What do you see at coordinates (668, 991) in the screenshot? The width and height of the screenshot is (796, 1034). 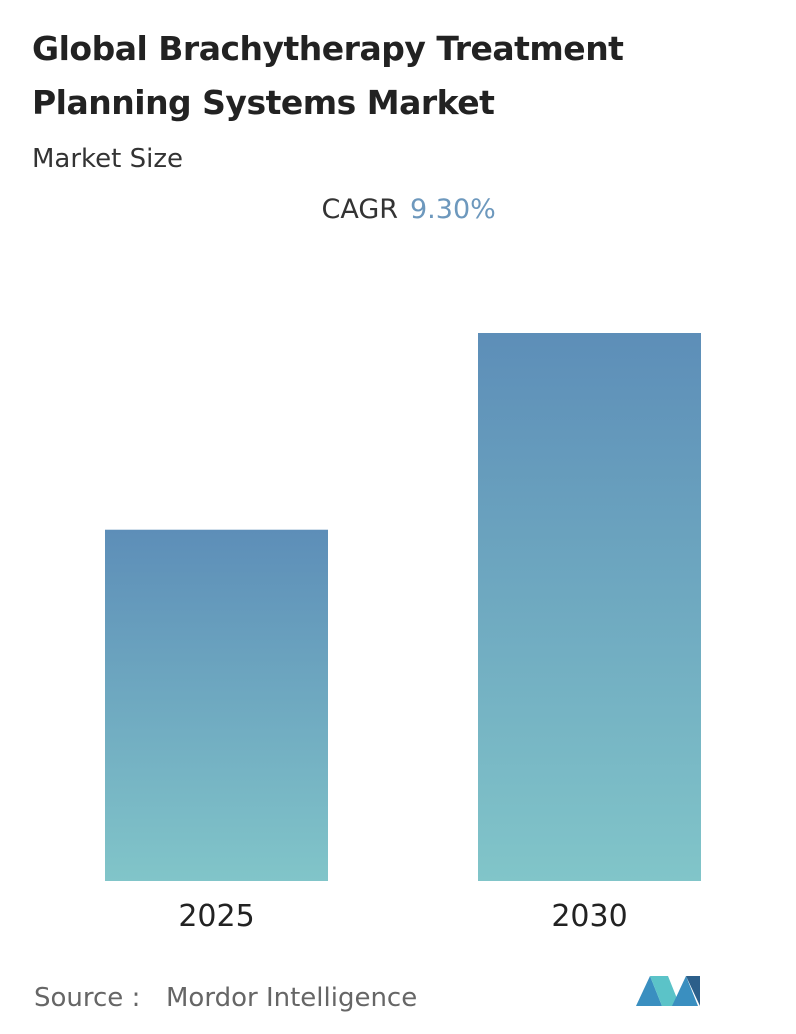 I see `logo` at bounding box center [668, 991].